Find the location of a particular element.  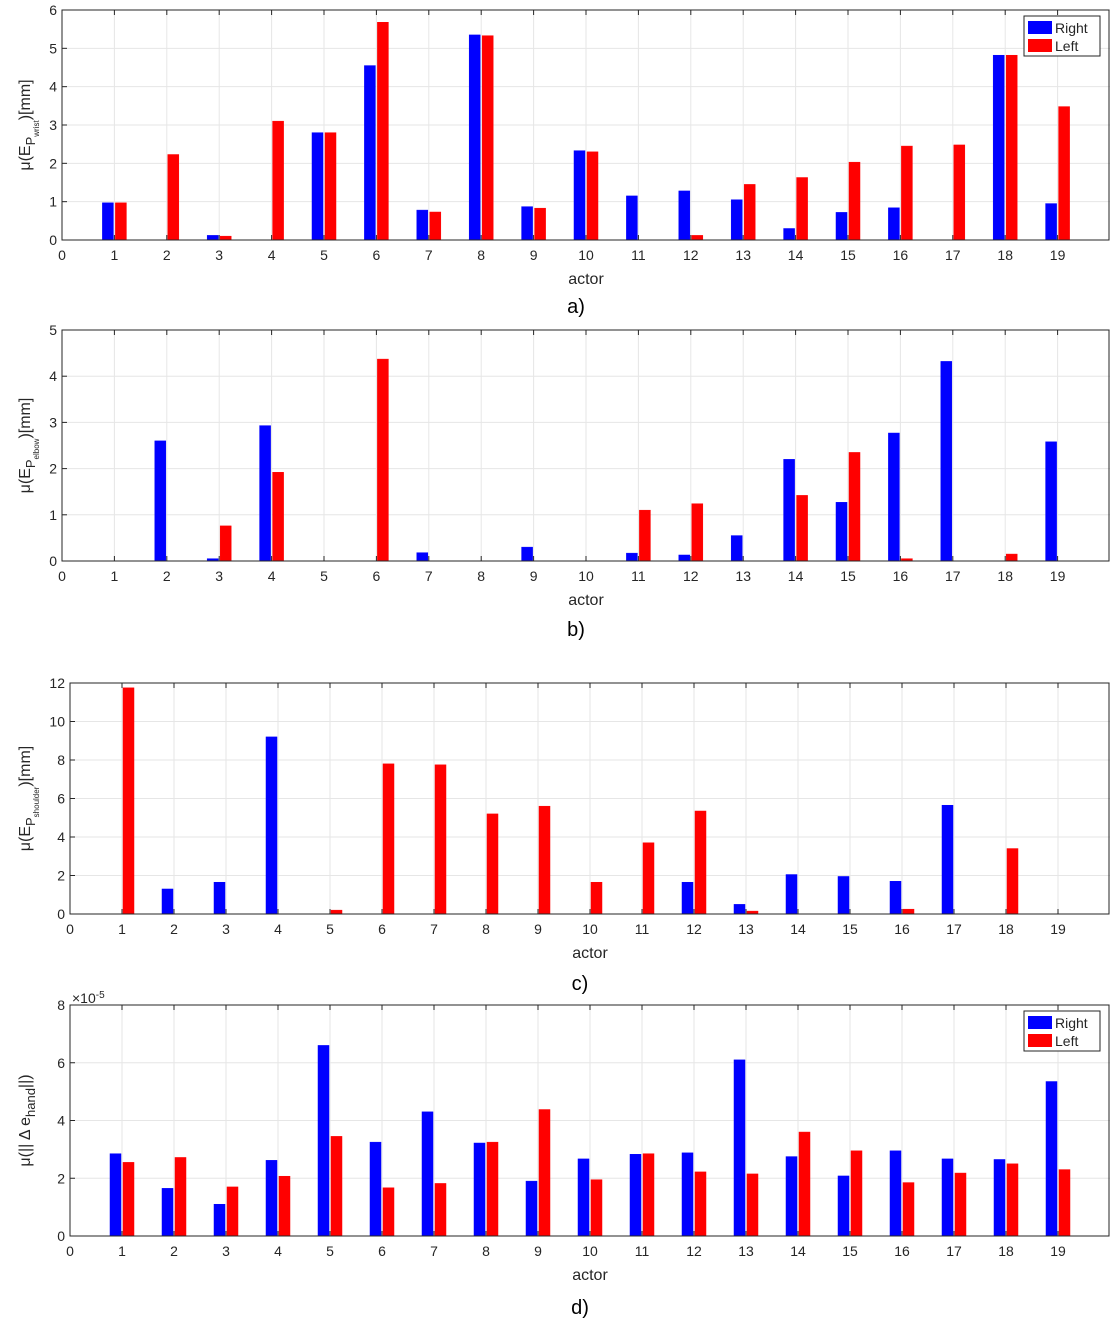

y-axis: 0 2 4 6 8 10 12 μ(EPshoulder)[mm] is located at coordinates (46, 798).